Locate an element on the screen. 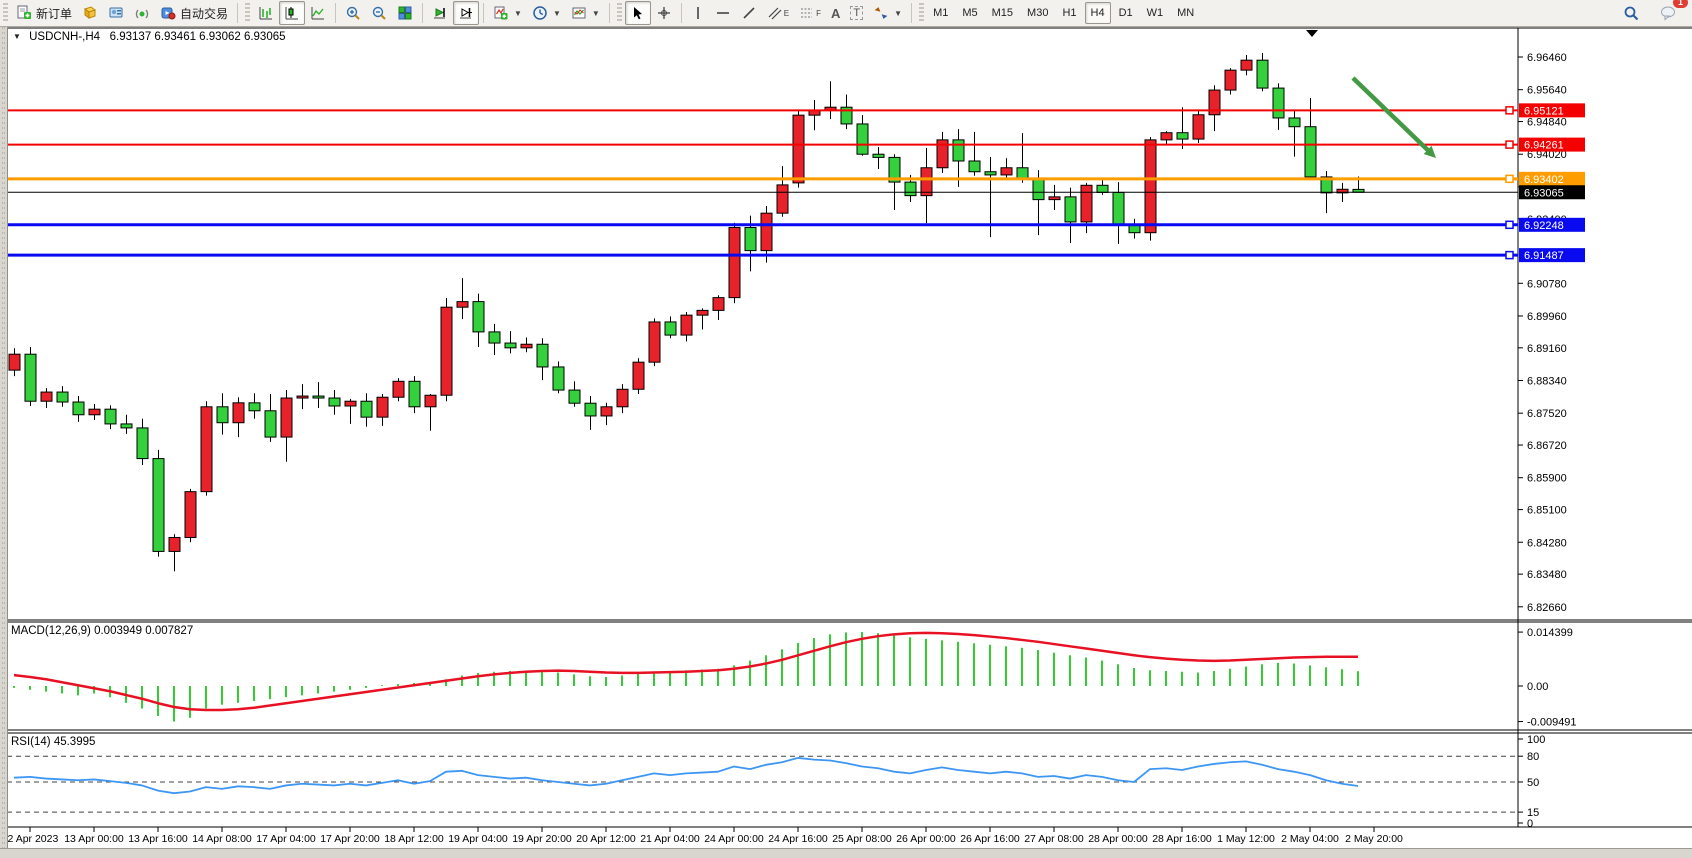 This screenshot has width=1692, height=858. svg-text: 19 Apr 04:00 is located at coordinates (478, 839).